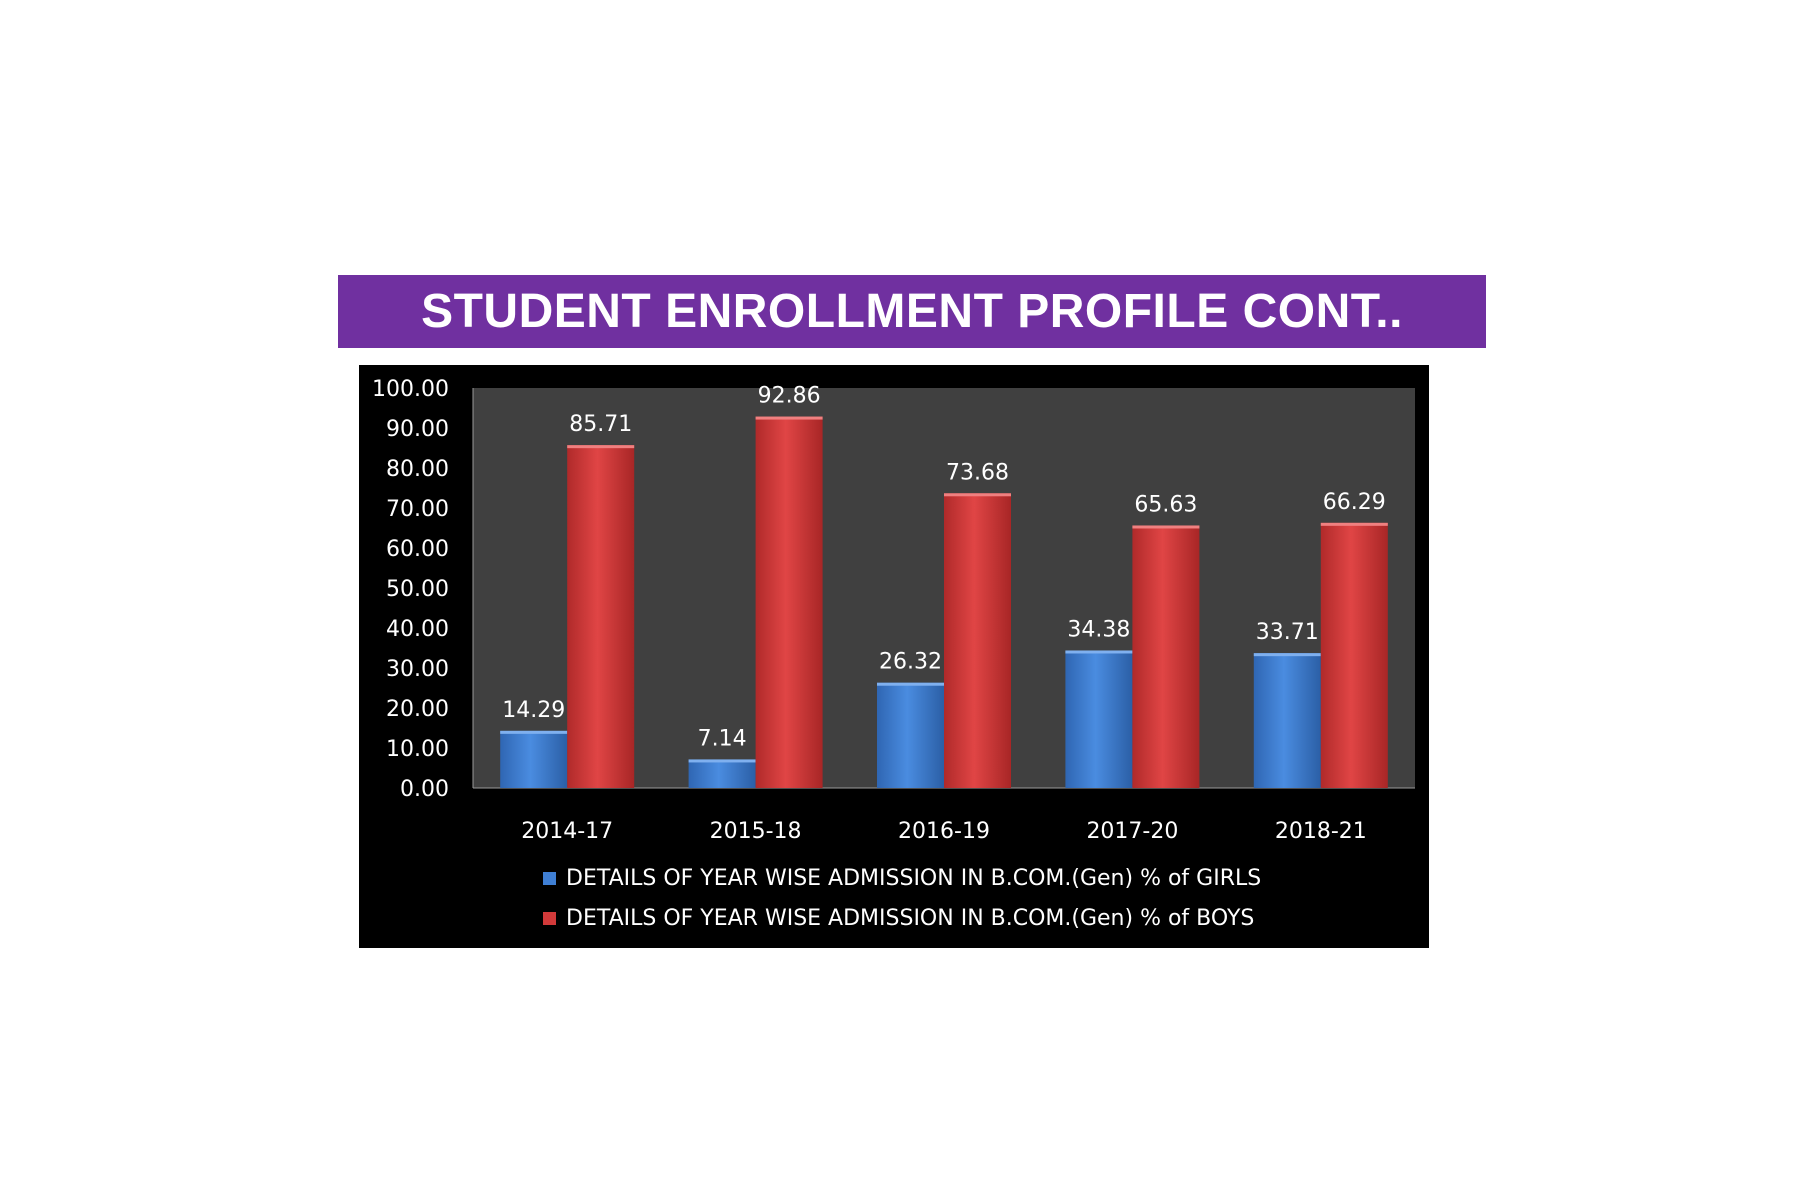 Image resolution: width=1800 pixels, height=1200 pixels. Describe the element at coordinates (549, 918) in the screenshot. I see `legend-swatch-boys` at that location.